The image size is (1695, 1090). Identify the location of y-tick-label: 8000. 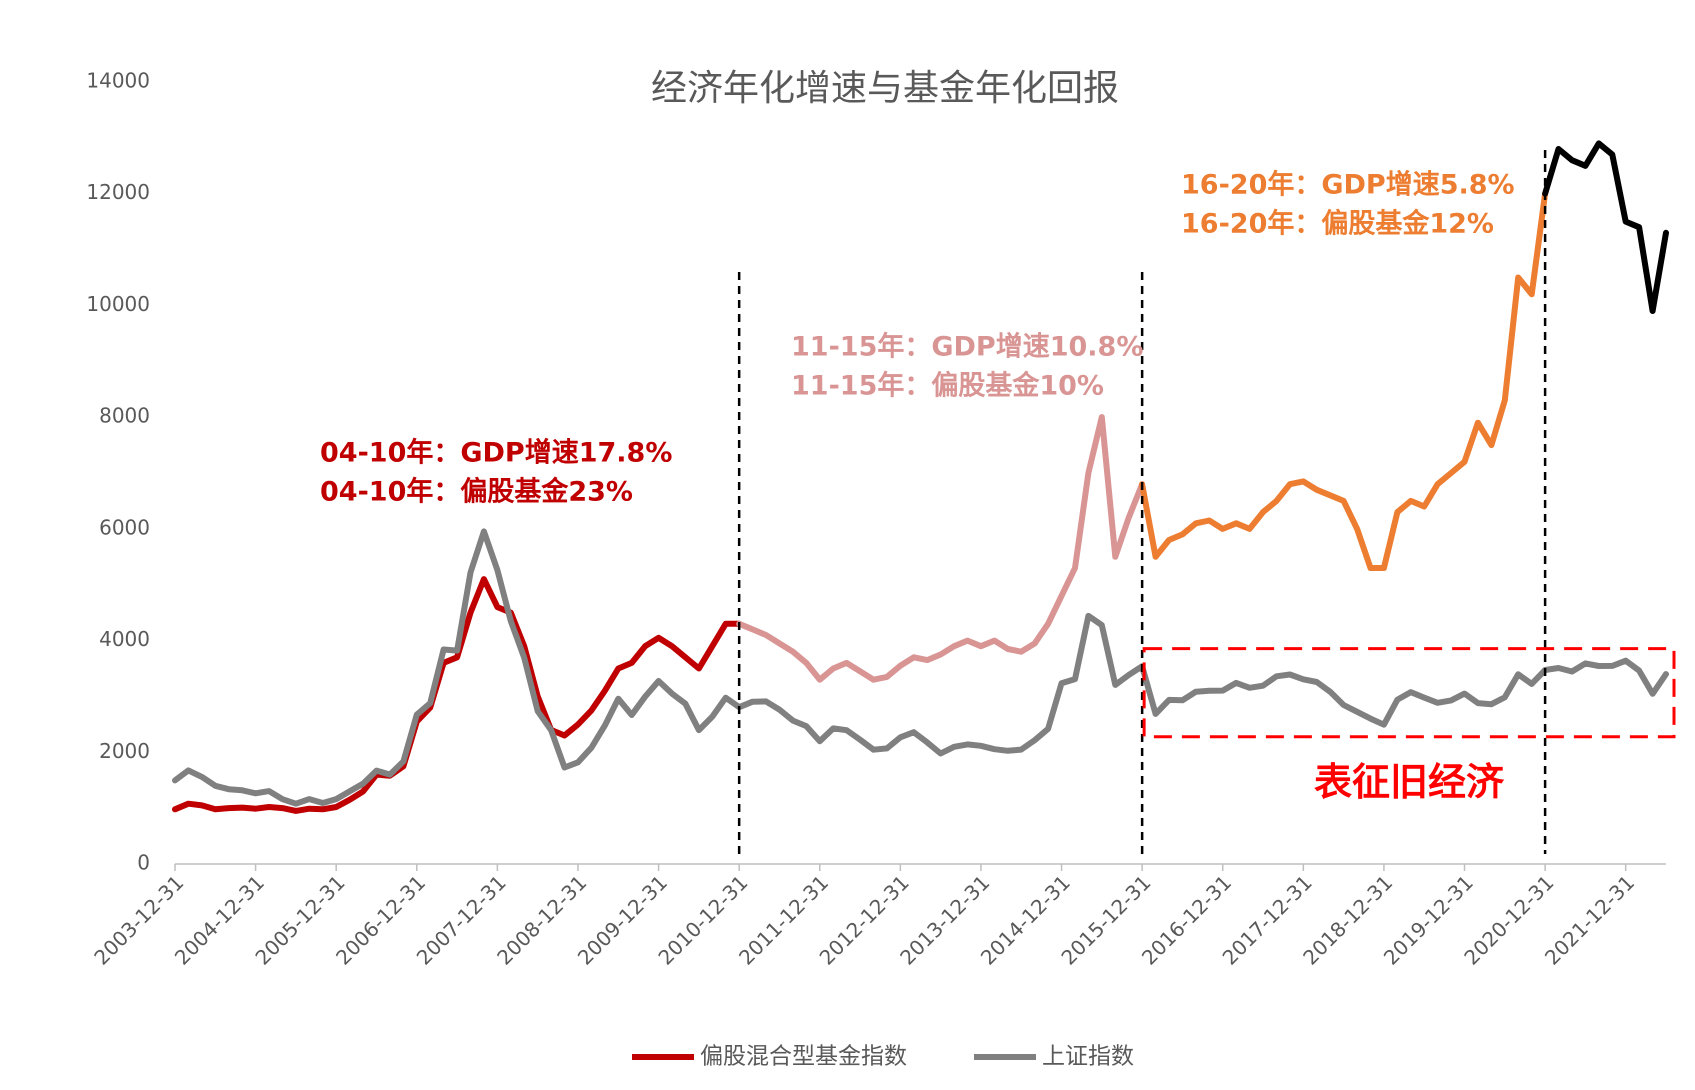
(124, 416).